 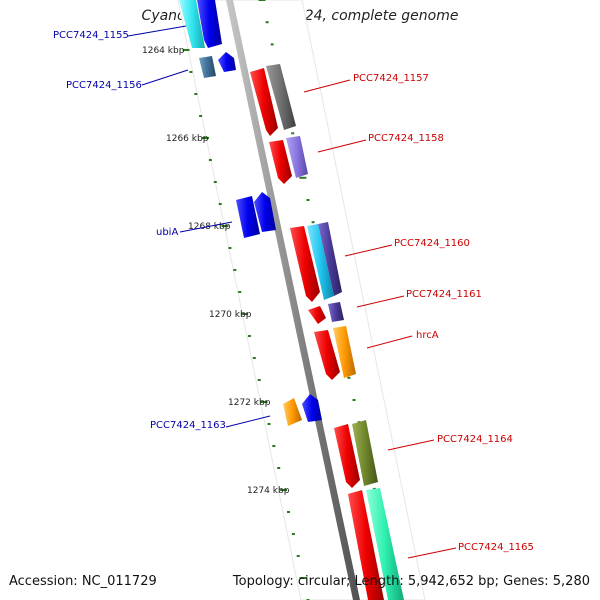 I want to click on accession-text: Accession: NC_011729, so click(x=83, y=581).